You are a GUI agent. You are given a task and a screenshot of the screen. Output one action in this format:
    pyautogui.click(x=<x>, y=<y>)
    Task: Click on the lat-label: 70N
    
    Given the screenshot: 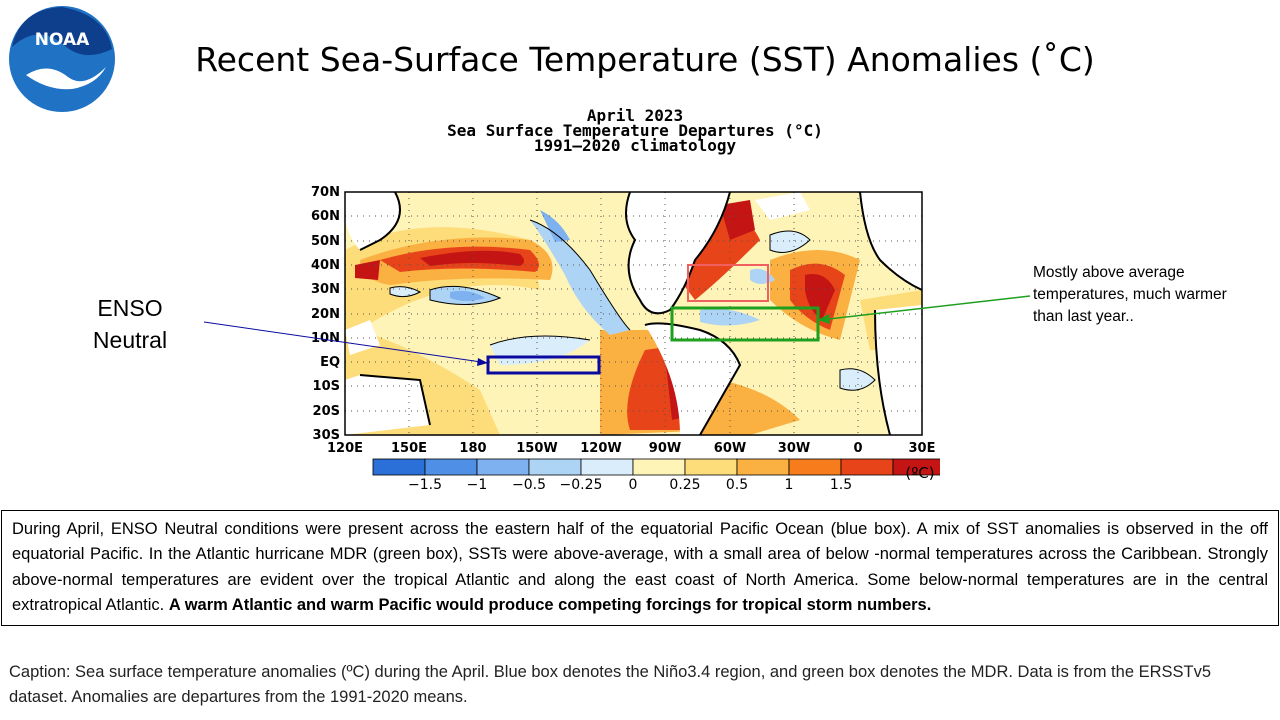 What is the action you would take?
    pyautogui.click(x=325, y=192)
    